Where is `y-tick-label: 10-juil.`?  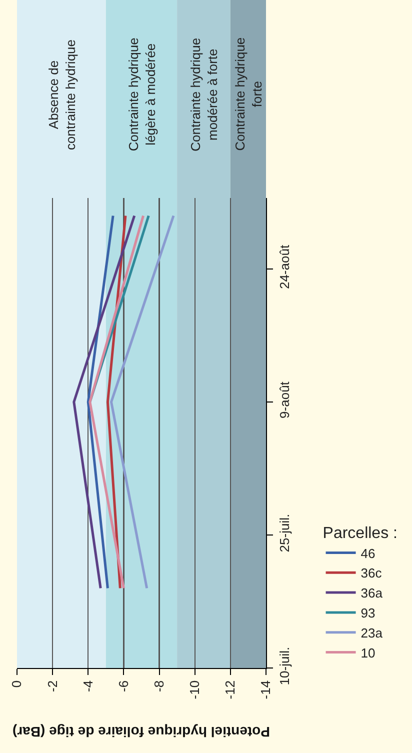 y-tick-label: 10-juil. is located at coordinates (284, 666).